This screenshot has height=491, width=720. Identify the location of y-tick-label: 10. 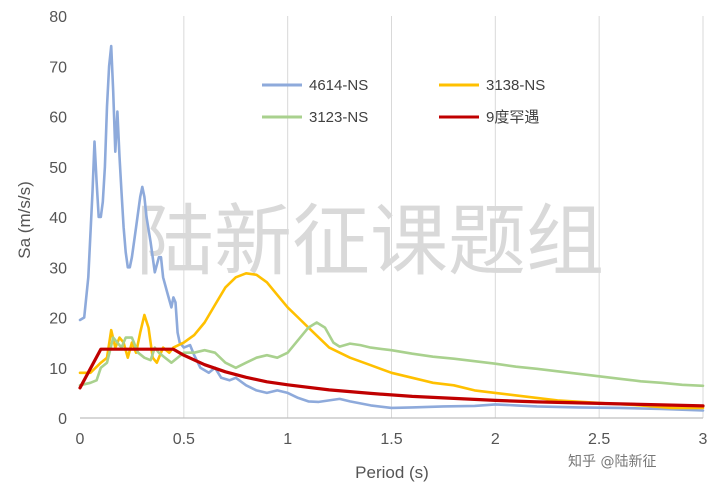
(58, 369).